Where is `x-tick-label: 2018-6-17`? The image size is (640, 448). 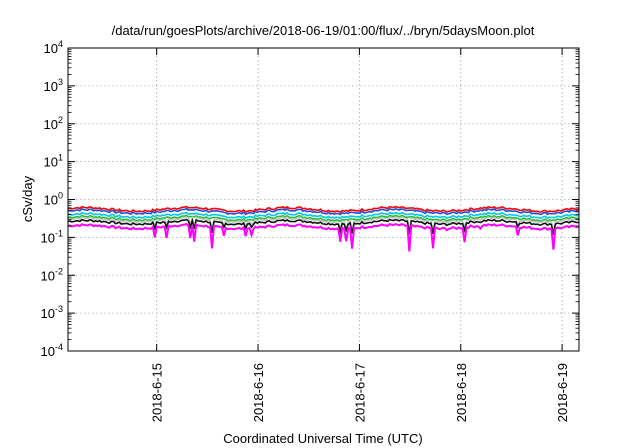 x-tick-label: 2018-6-17 is located at coordinates (359, 392).